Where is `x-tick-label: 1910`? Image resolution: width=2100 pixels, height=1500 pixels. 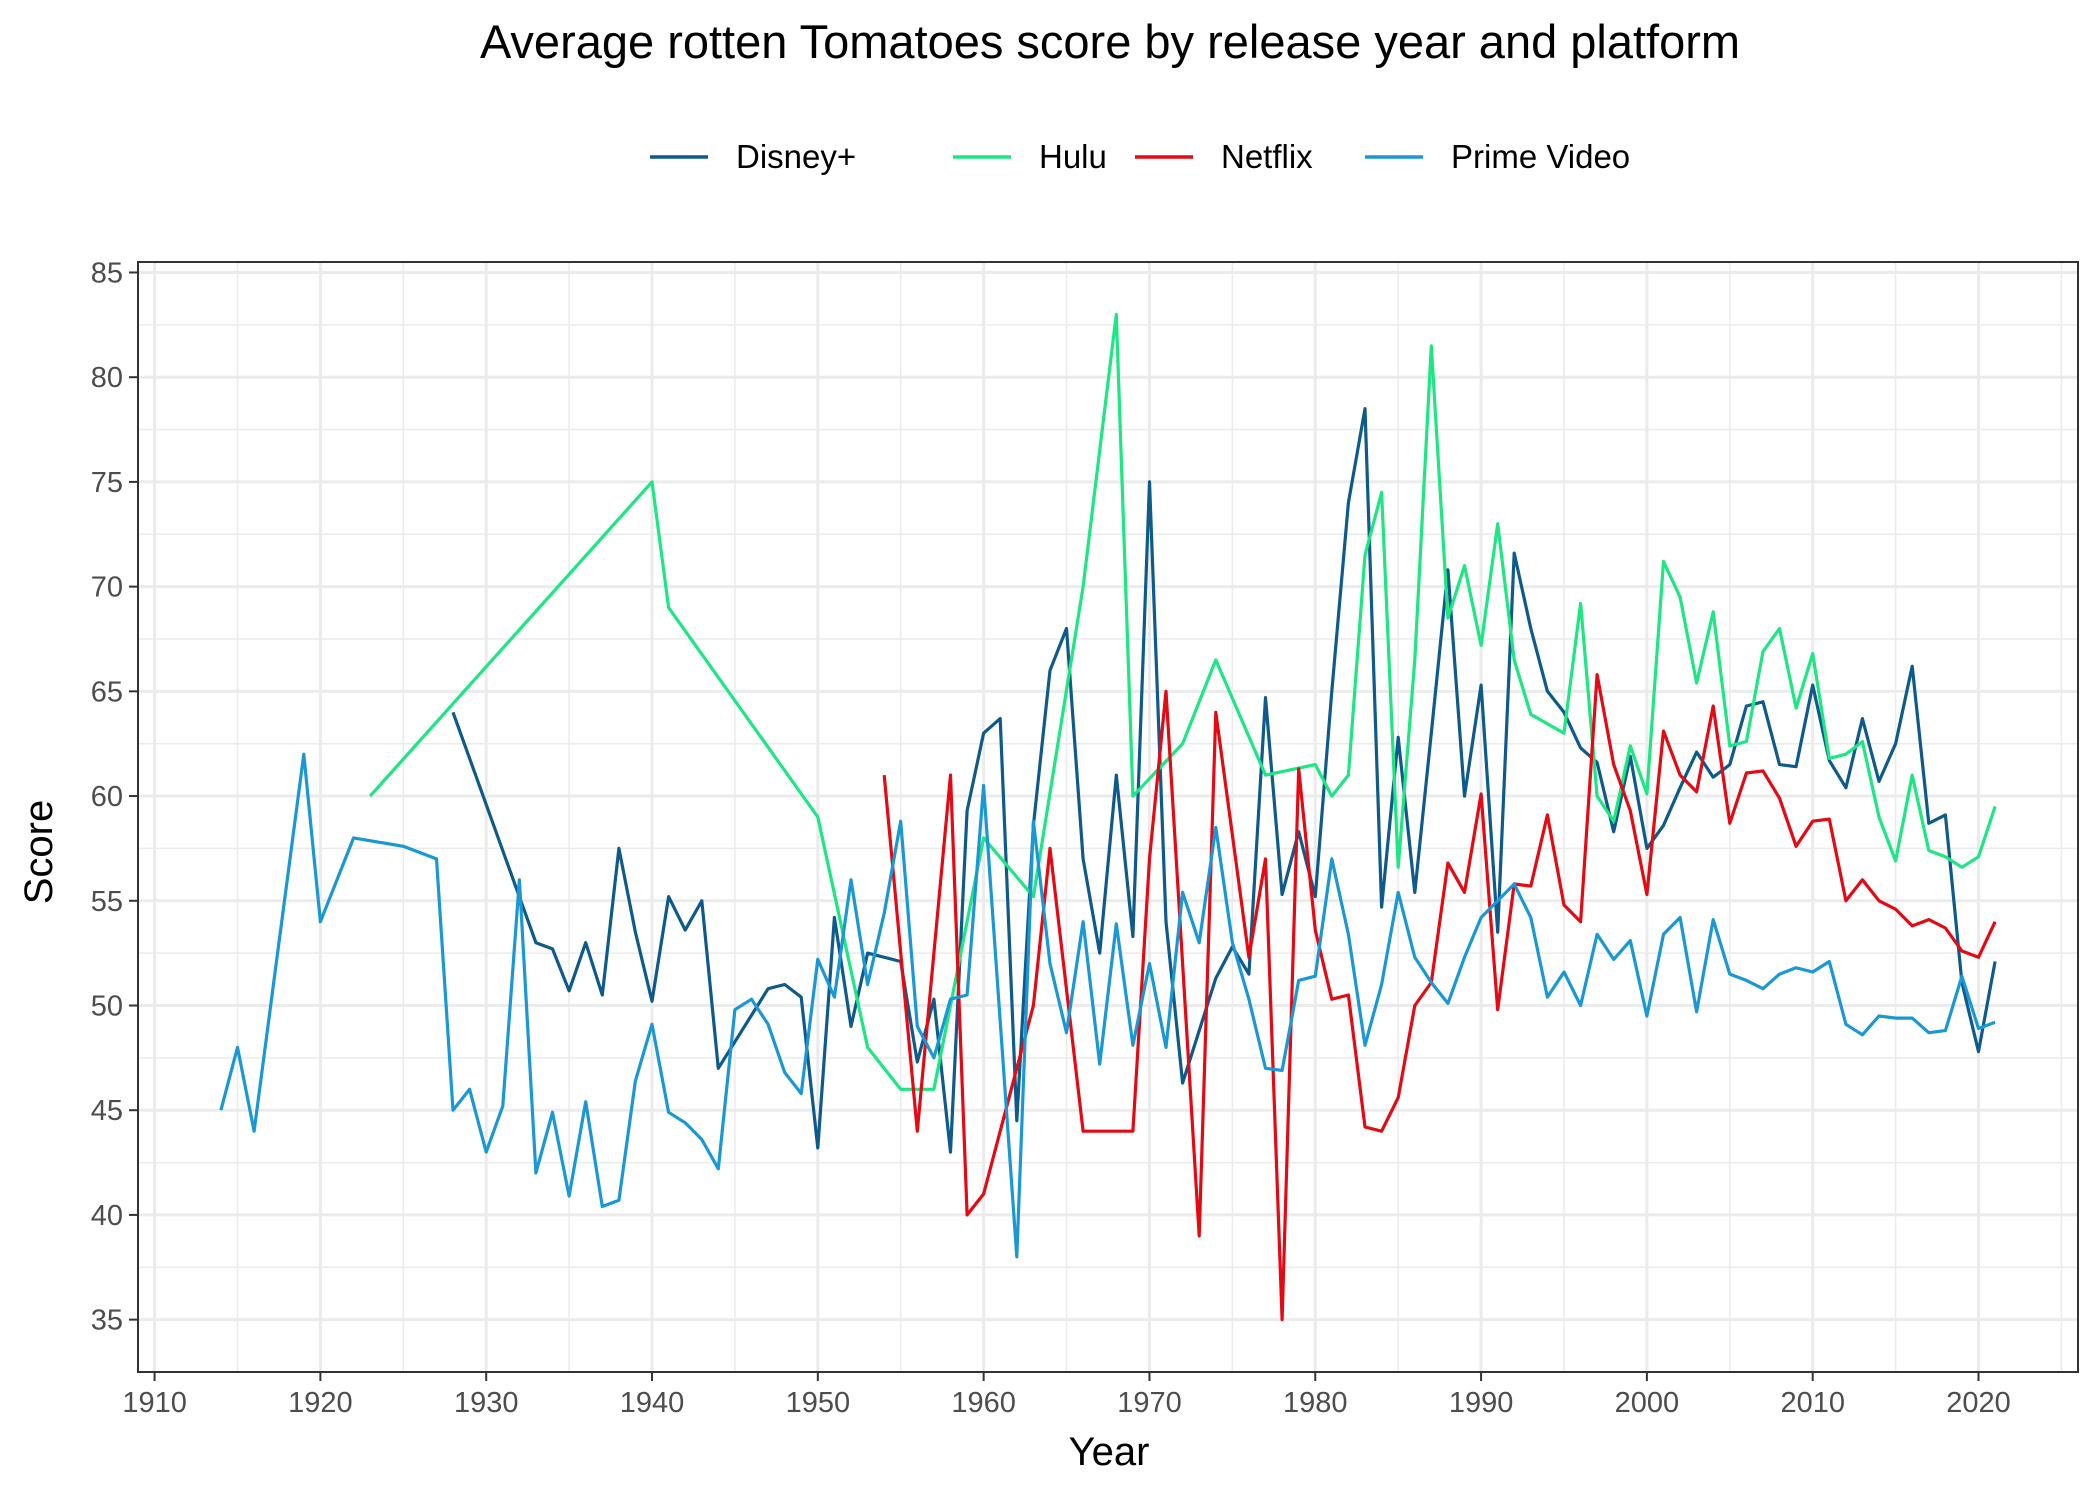 x-tick-label: 1910 is located at coordinates (154, 1403).